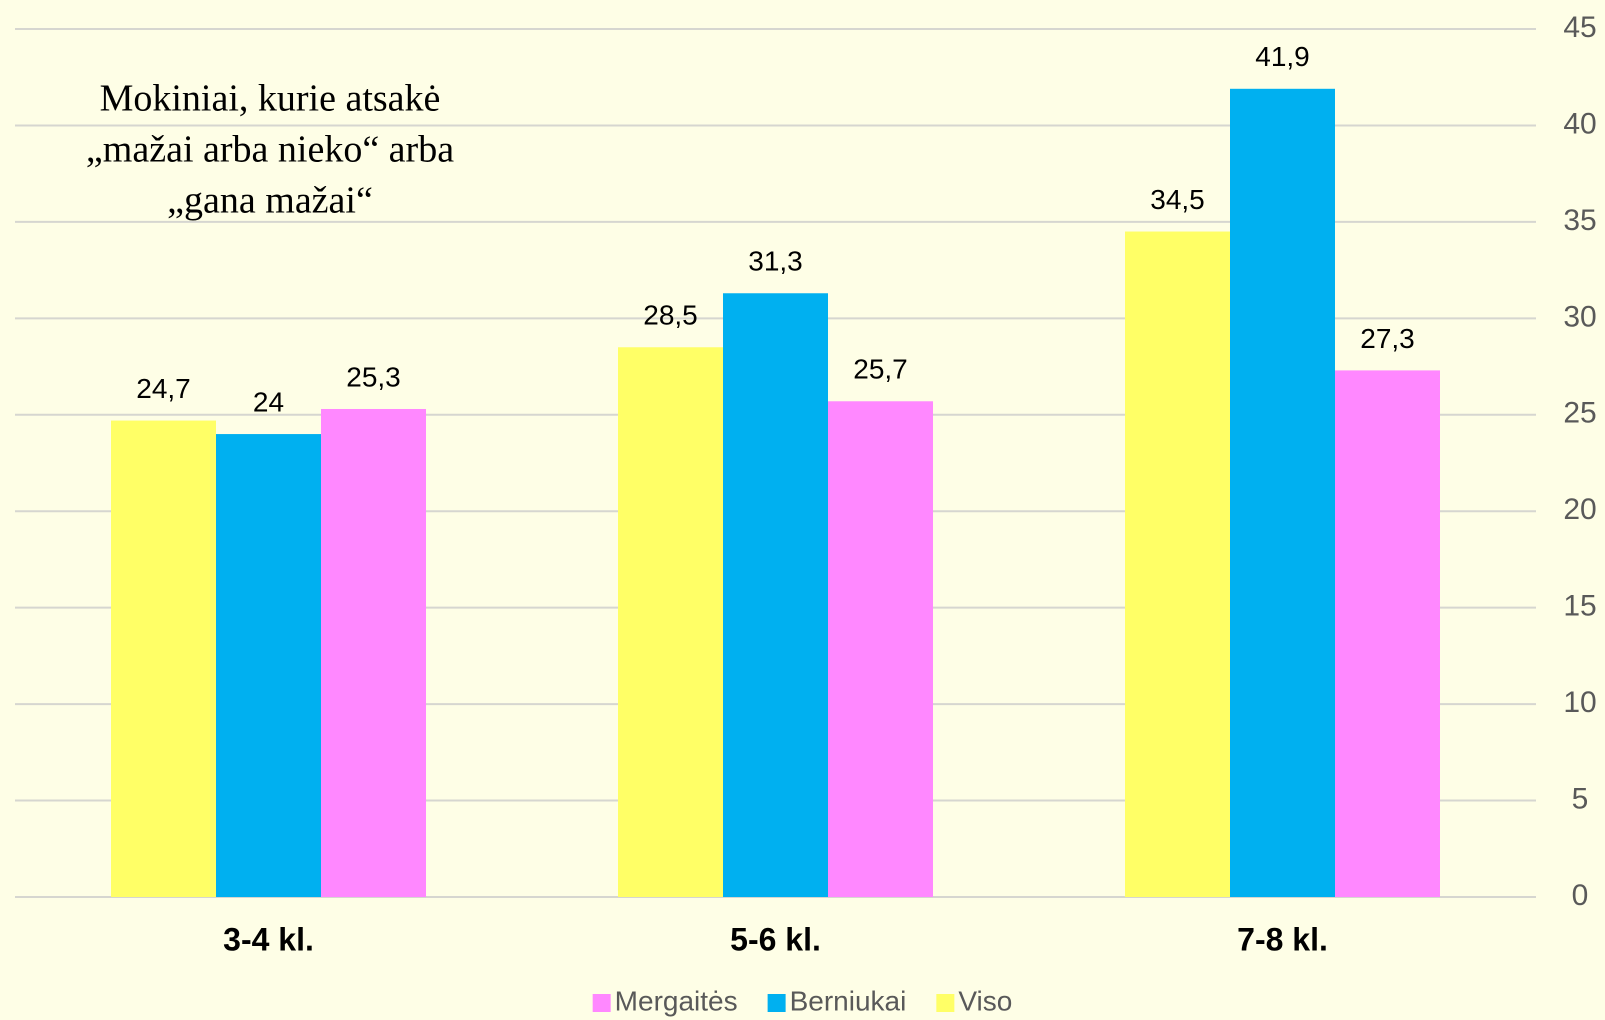 This screenshot has height=1020, width=1605. What do you see at coordinates (848, 1000) in the screenshot?
I see `legend-label: Berniukai` at bounding box center [848, 1000].